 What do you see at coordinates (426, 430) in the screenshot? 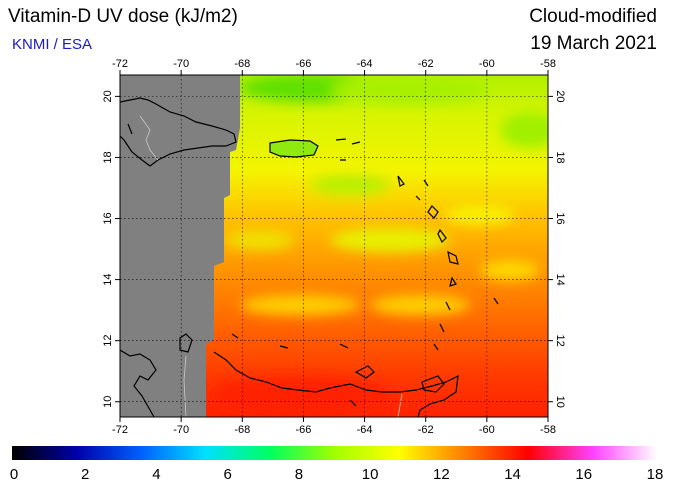
I see `lon-label-bottom-5: -62` at bounding box center [426, 430].